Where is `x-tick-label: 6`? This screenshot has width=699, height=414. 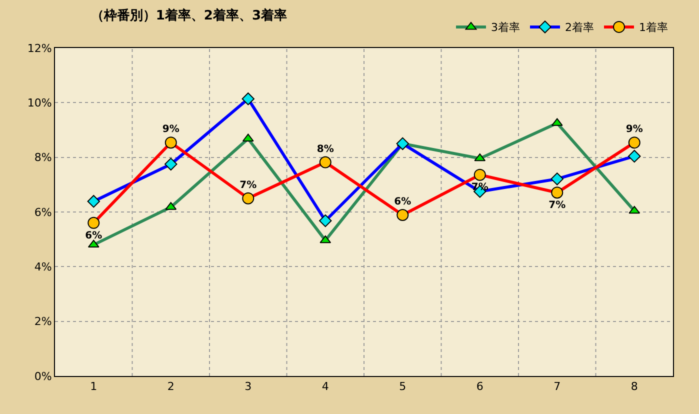
x-tick-label: 6 is located at coordinates (480, 387).